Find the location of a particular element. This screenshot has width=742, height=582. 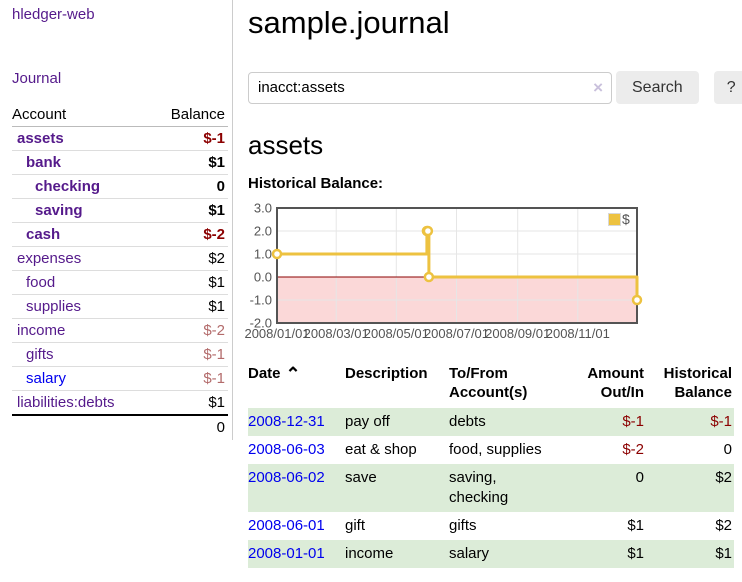

transaction-description: income is located at coordinates (369, 553).